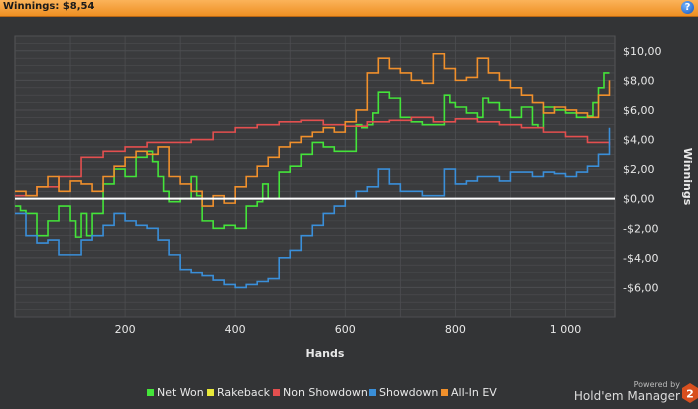 The image size is (698, 409). Describe the element at coordinates (687, 177) in the screenshot. I see `y-axis-label: Winnings` at that location.